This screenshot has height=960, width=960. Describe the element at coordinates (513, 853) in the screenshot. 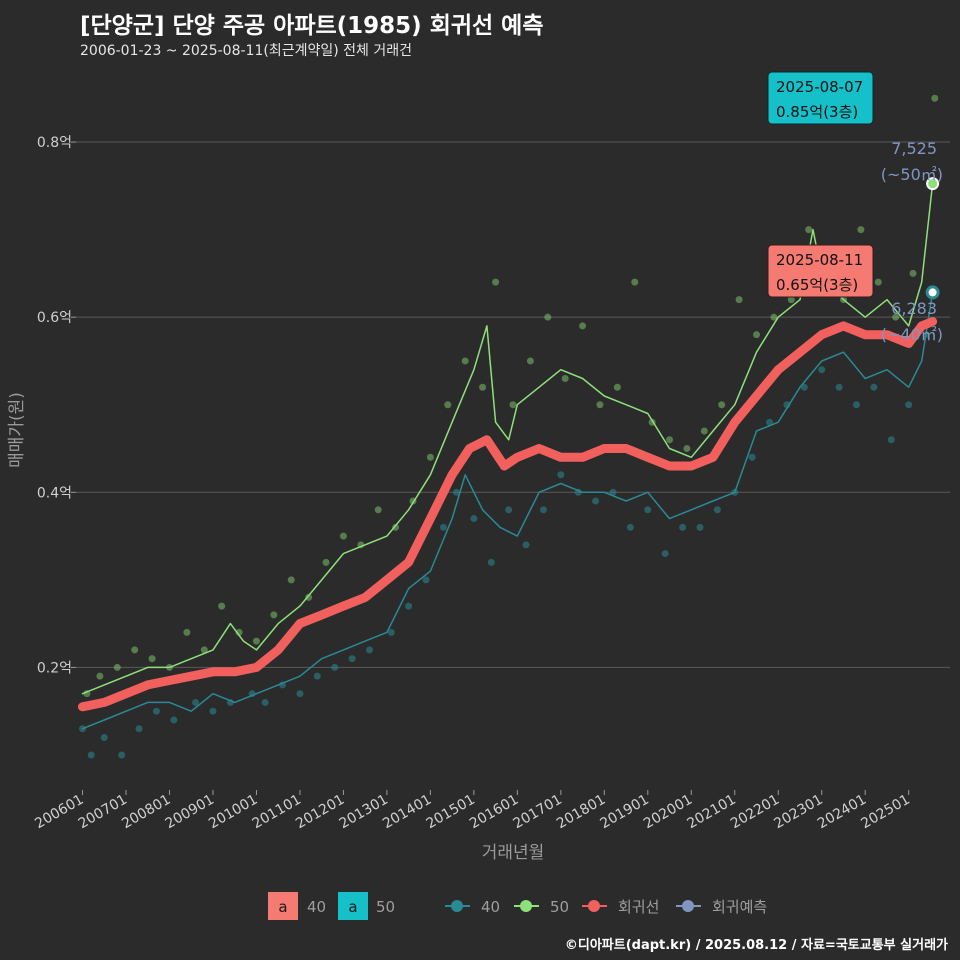

I see `x-axis-title: 거래년월` at that location.